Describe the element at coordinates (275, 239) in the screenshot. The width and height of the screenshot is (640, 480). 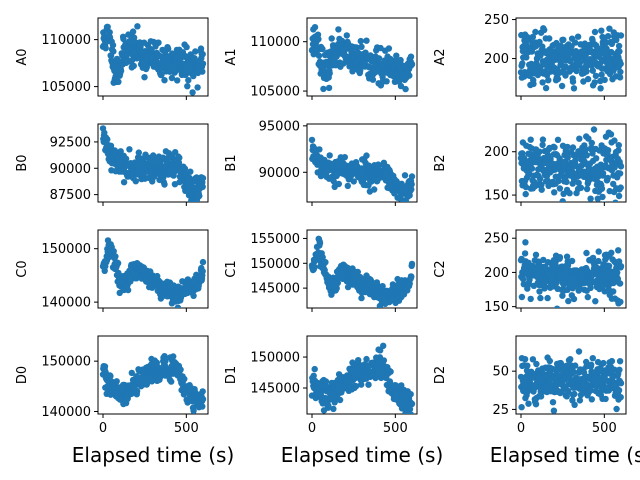
I see `y-tick-label: 155000` at that location.